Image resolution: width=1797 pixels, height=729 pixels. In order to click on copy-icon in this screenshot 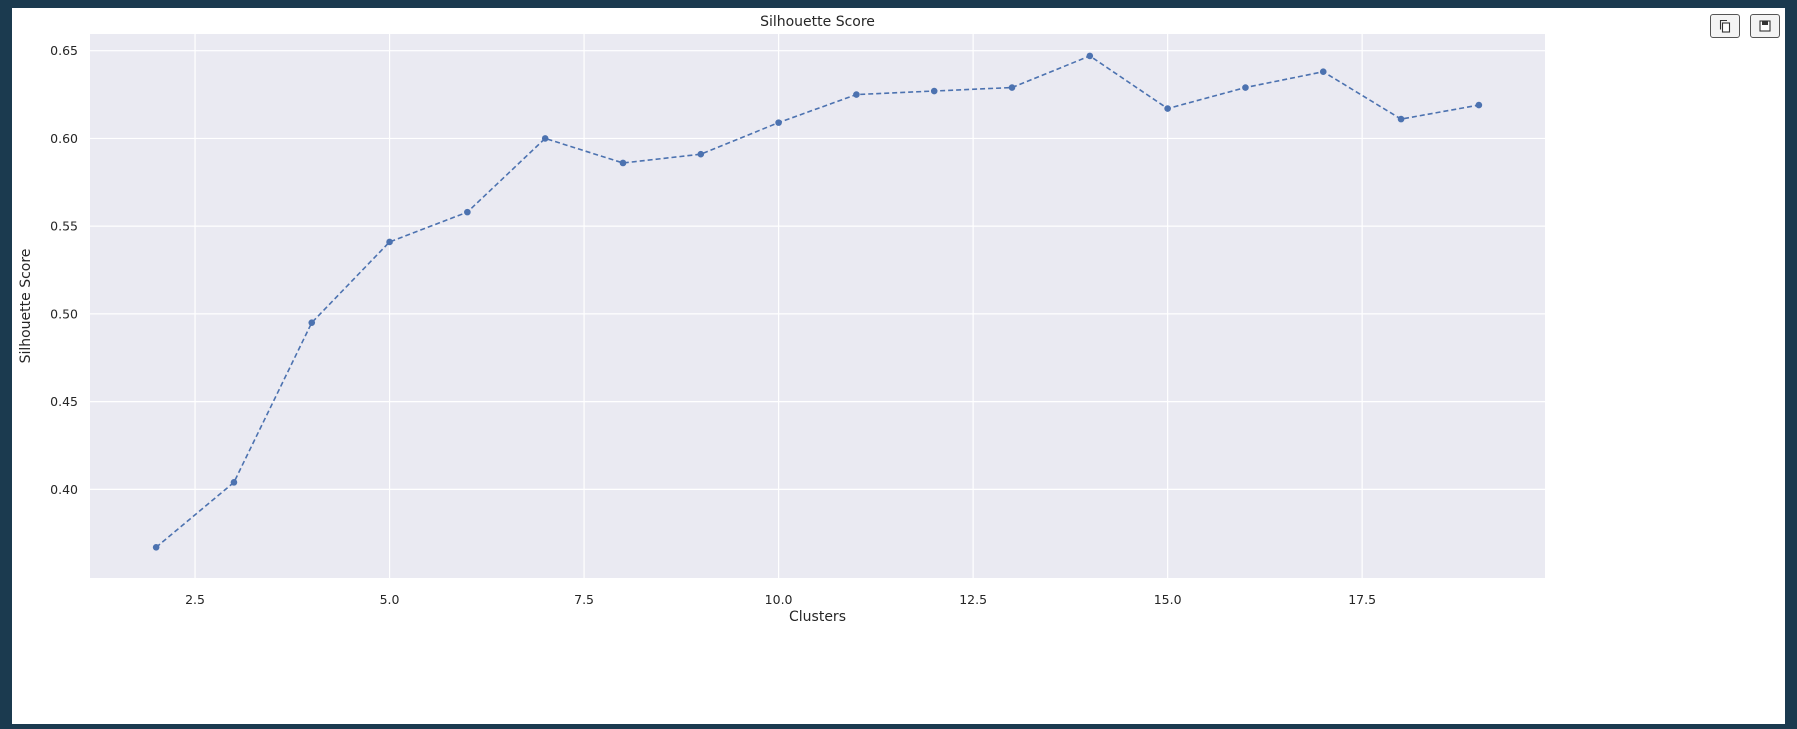, I will do `click(1725, 26)`.